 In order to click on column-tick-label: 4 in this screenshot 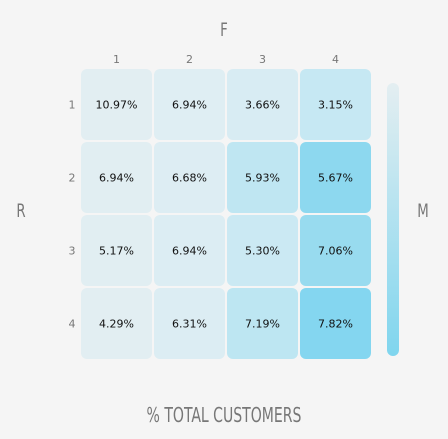, I will do `click(335, 59)`.